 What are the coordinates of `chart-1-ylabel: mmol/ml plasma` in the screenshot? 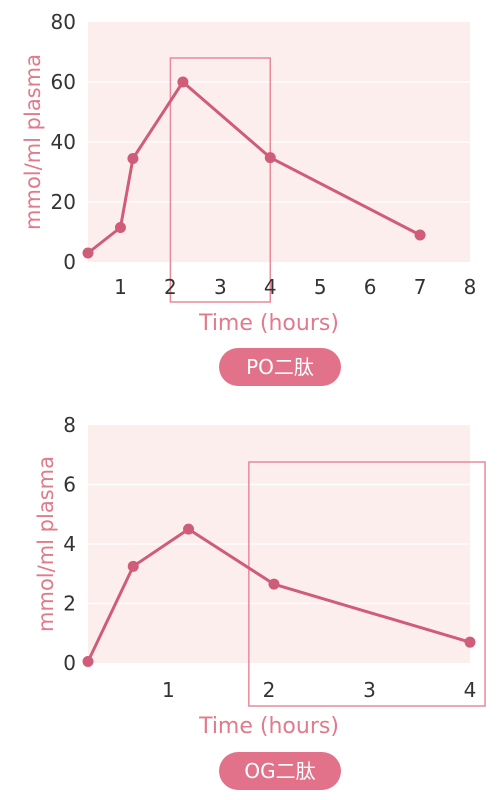 It's located at (33, 142).